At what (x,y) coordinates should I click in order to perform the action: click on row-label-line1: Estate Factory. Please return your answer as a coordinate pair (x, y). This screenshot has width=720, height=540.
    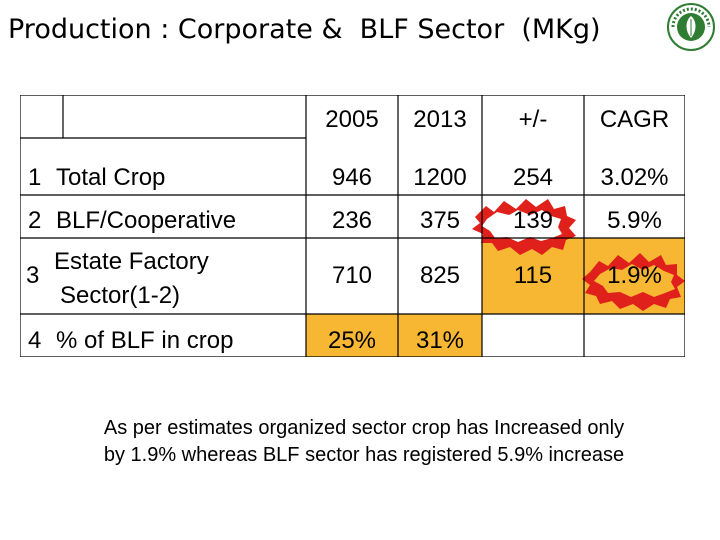
    Looking at the image, I should click on (131, 261).